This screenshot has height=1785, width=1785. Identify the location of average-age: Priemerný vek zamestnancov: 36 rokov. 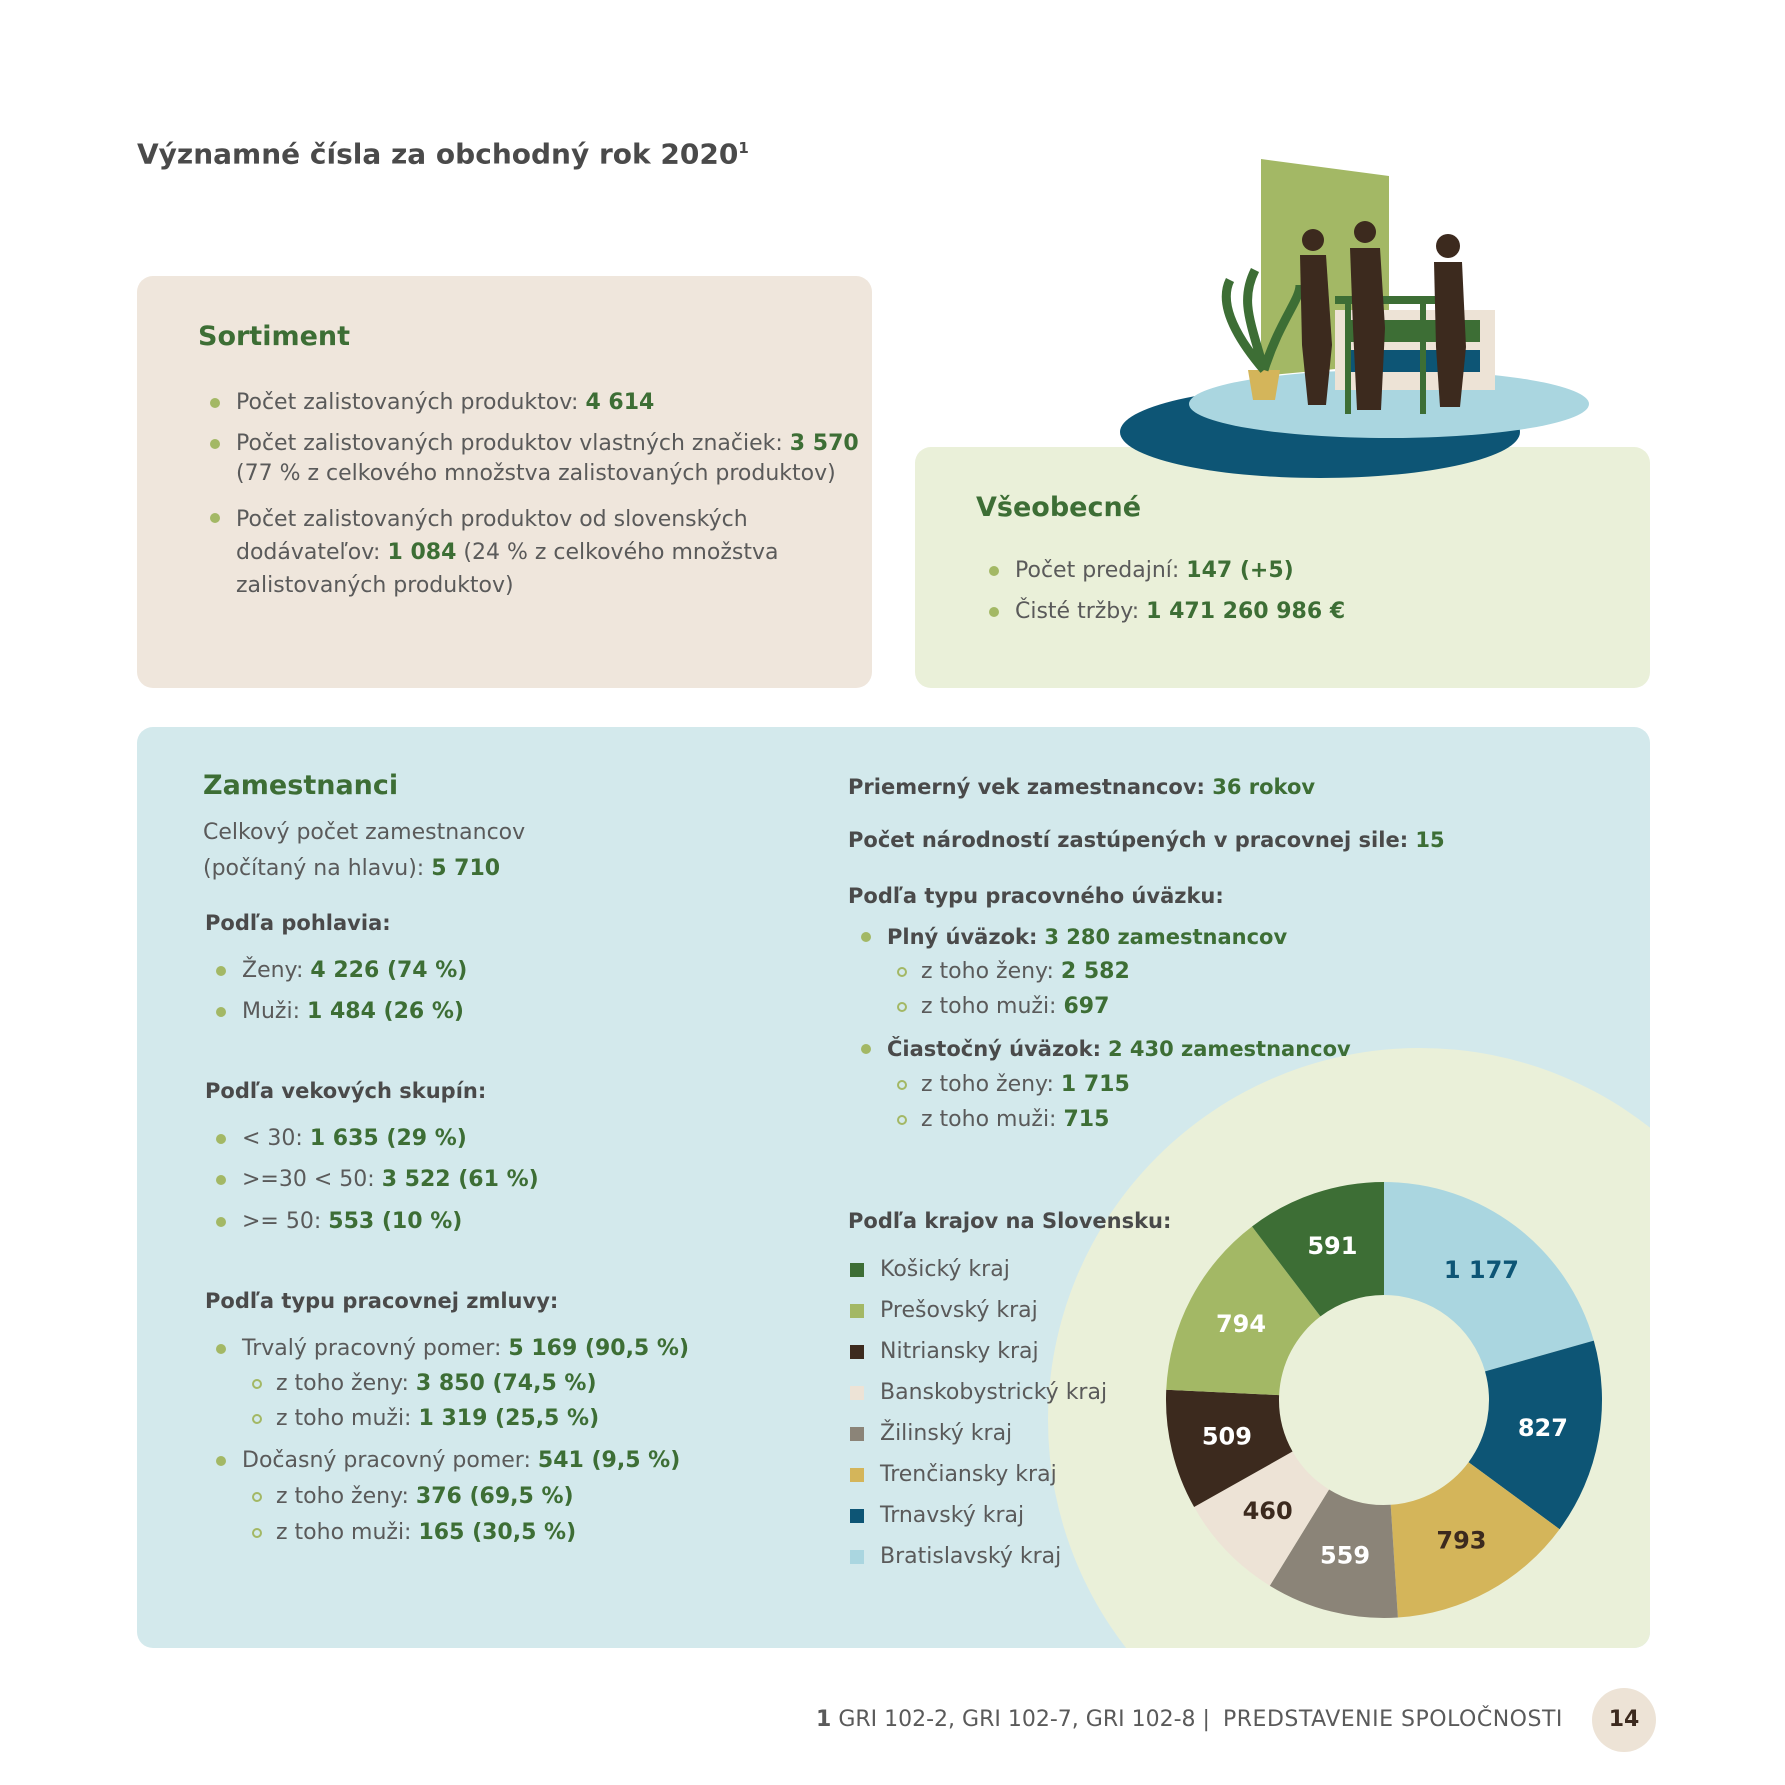
(1081, 787).